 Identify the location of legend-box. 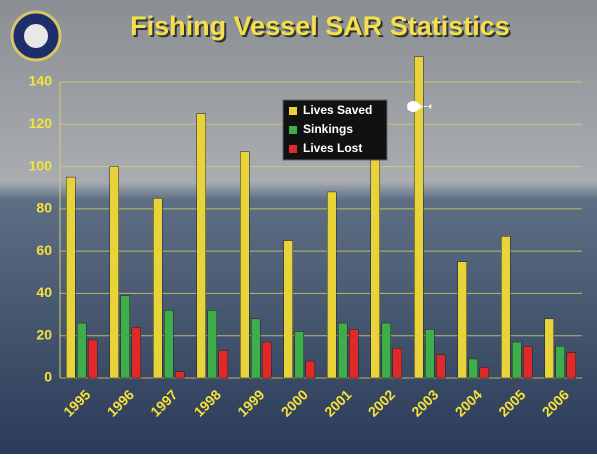
(335, 130).